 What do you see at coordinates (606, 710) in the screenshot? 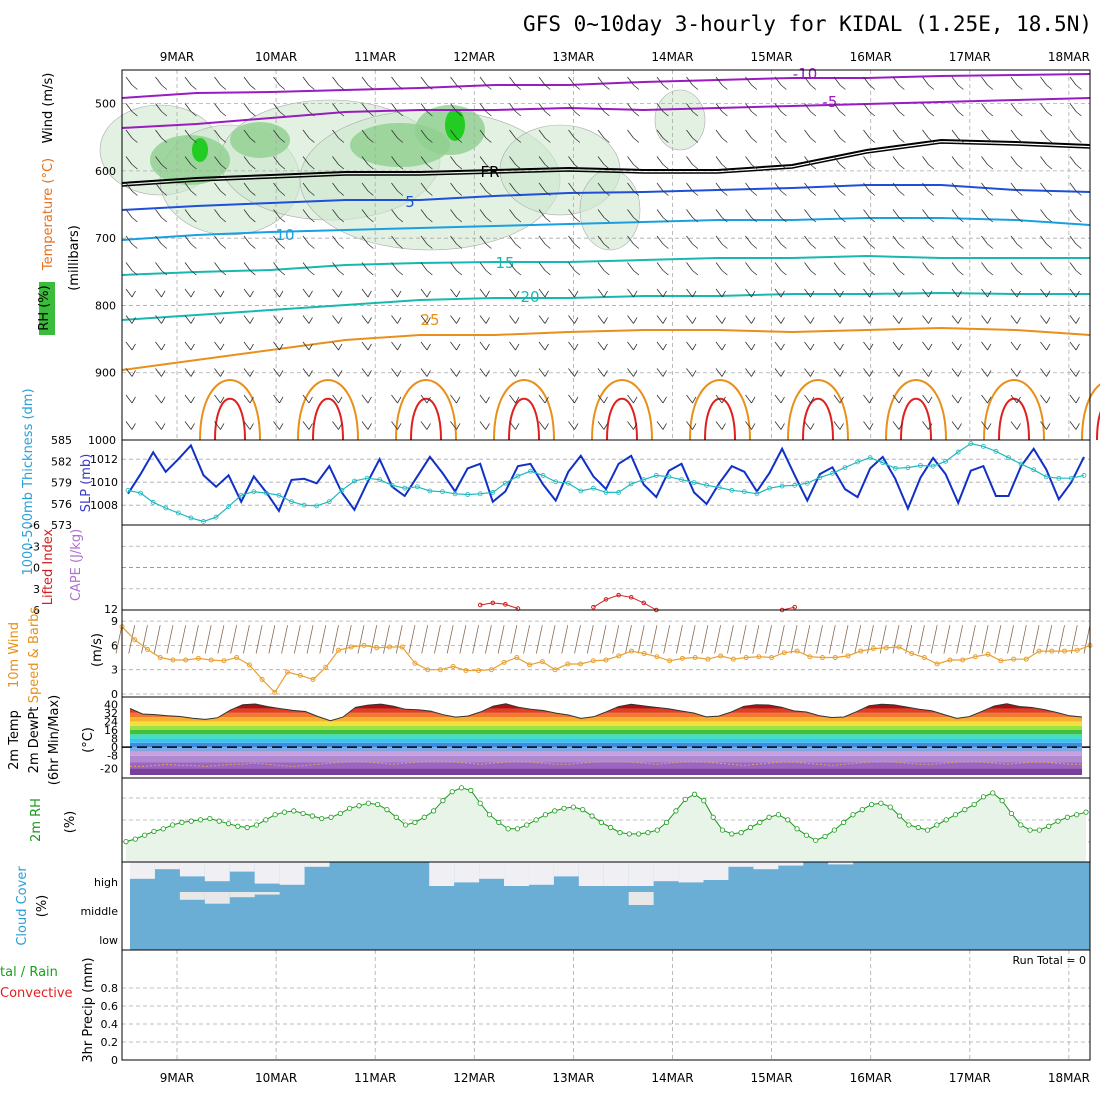
I see `temp-mask` at bounding box center [606, 710].